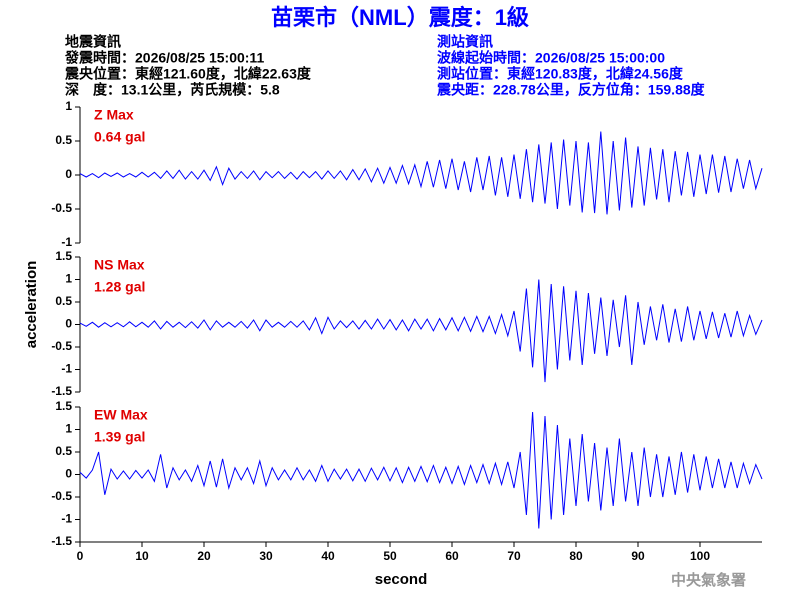  Describe the element at coordinates (400, 17) in the screenshot. I see `chart-title: 苗栗市（NML）震度：1級` at that location.